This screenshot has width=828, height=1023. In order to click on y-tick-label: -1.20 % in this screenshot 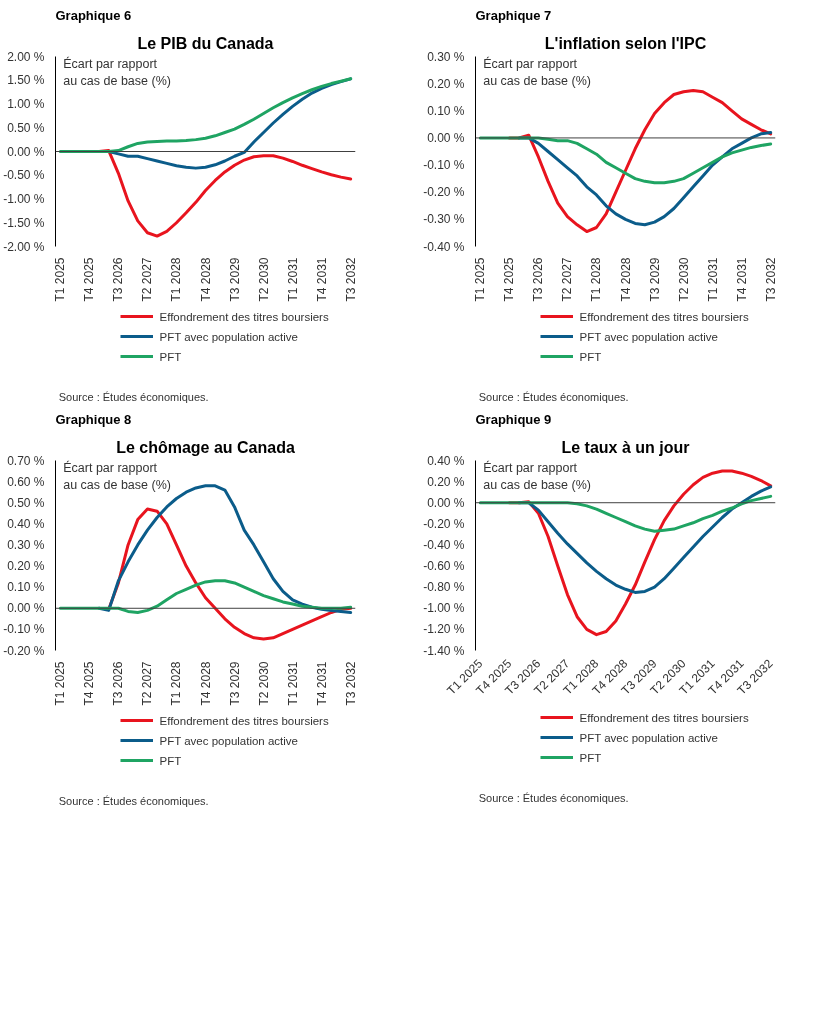, I will do `click(444, 629)`.